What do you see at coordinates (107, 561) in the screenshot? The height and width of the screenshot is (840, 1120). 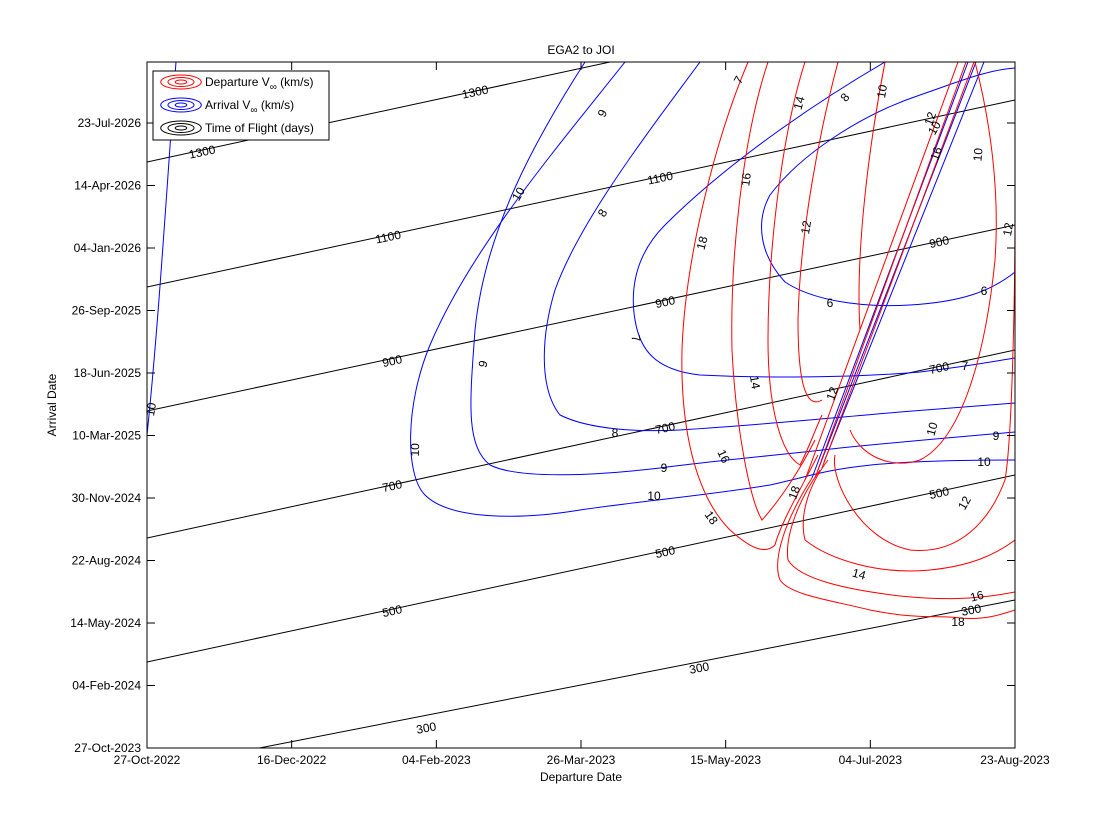 I see `y-tick-label: 22-Aug-2024` at bounding box center [107, 561].